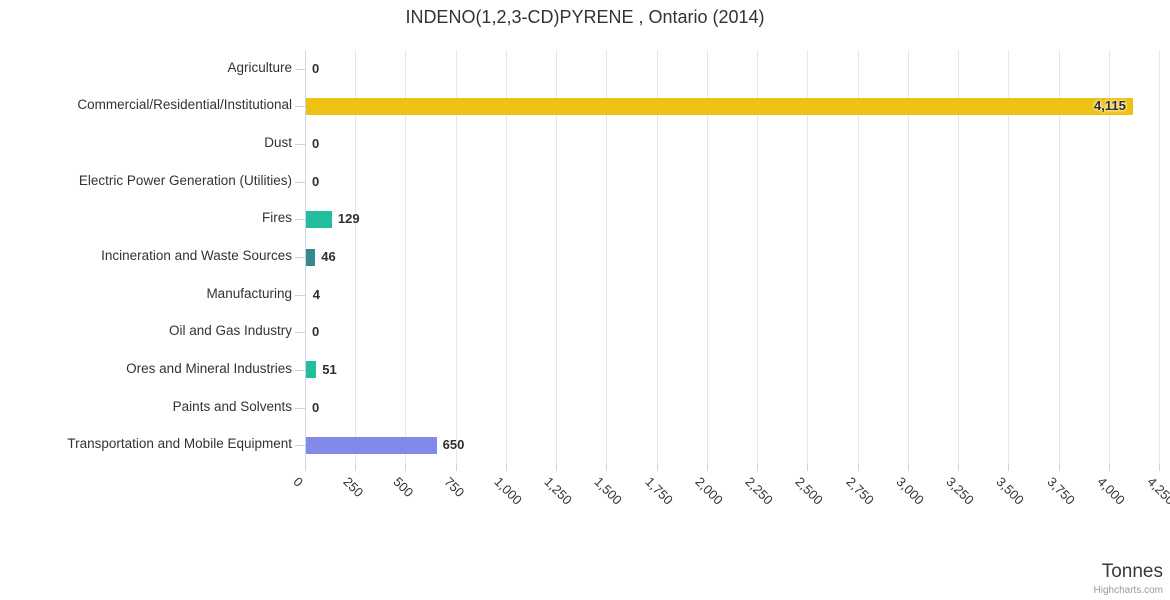 Image resolution: width=1170 pixels, height=600 pixels. What do you see at coordinates (403, 487) in the screenshot?
I see `x-axis-tick-label: 500` at bounding box center [403, 487].